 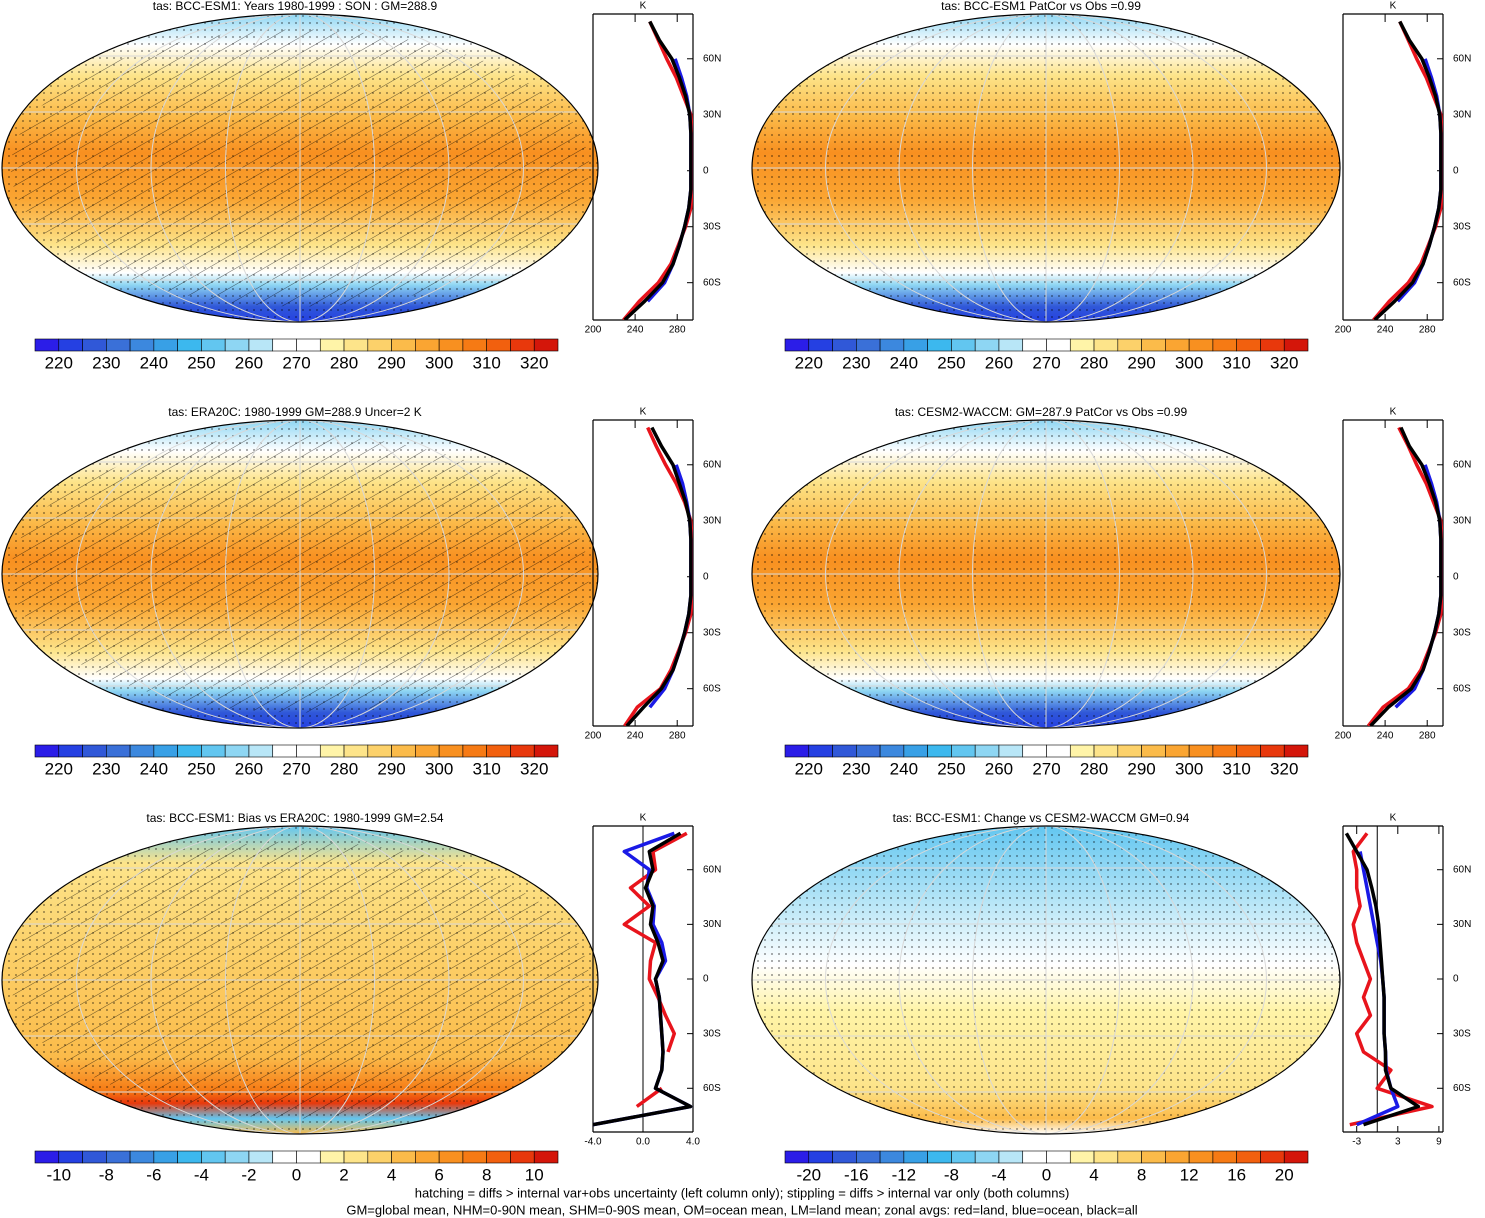 What do you see at coordinates (1343, 330) in the screenshot?
I see `x-tick-label: 200` at bounding box center [1343, 330].